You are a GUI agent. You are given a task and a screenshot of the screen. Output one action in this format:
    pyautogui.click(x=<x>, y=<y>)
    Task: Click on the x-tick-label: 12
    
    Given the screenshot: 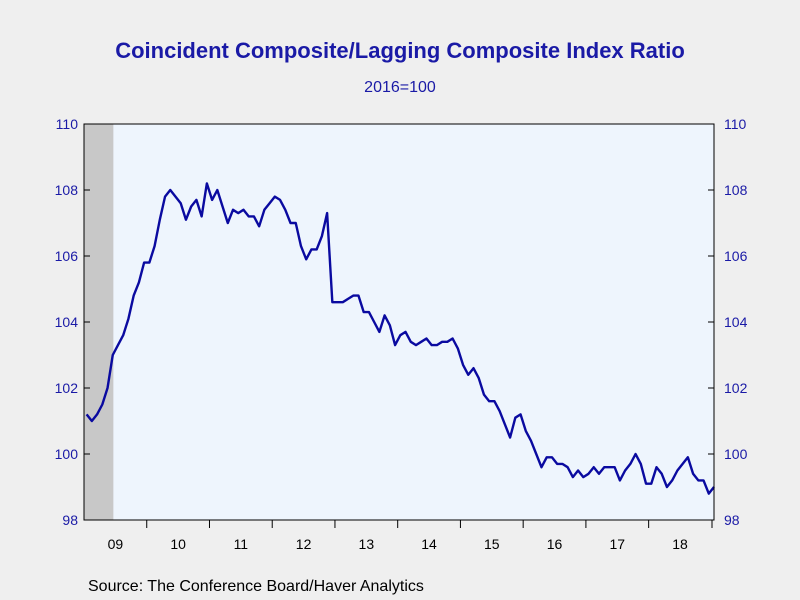 What is the action you would take?
    pyautogui.click(x=304, y=544)
    